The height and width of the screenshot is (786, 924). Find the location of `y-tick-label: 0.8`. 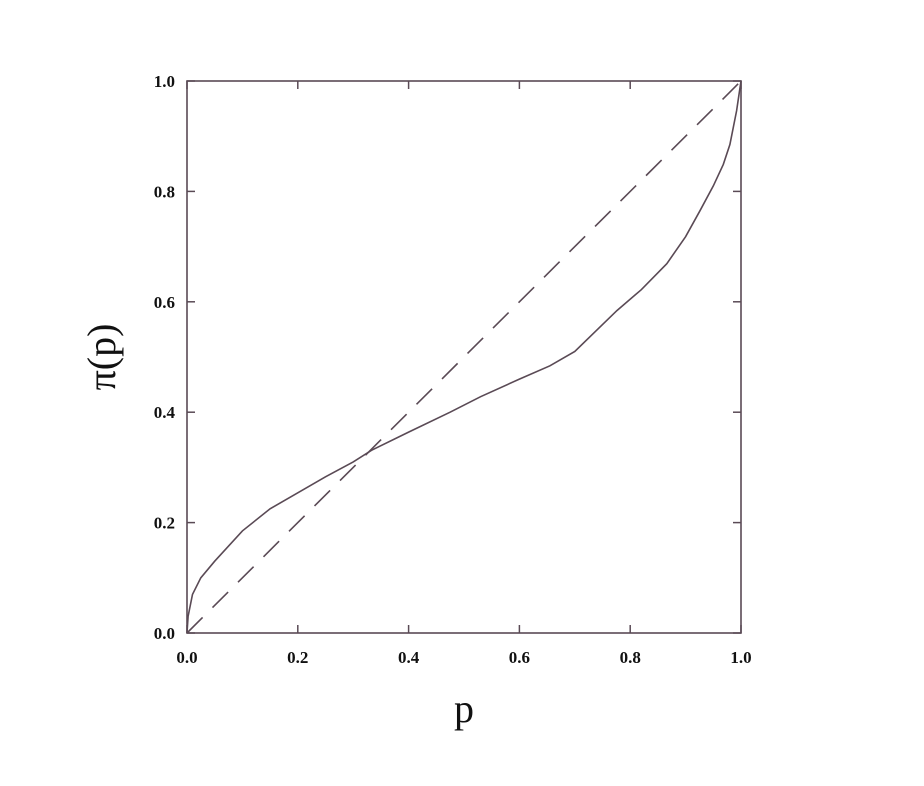

y-tick-label: 0.8 is located at coordinates (164, 191).